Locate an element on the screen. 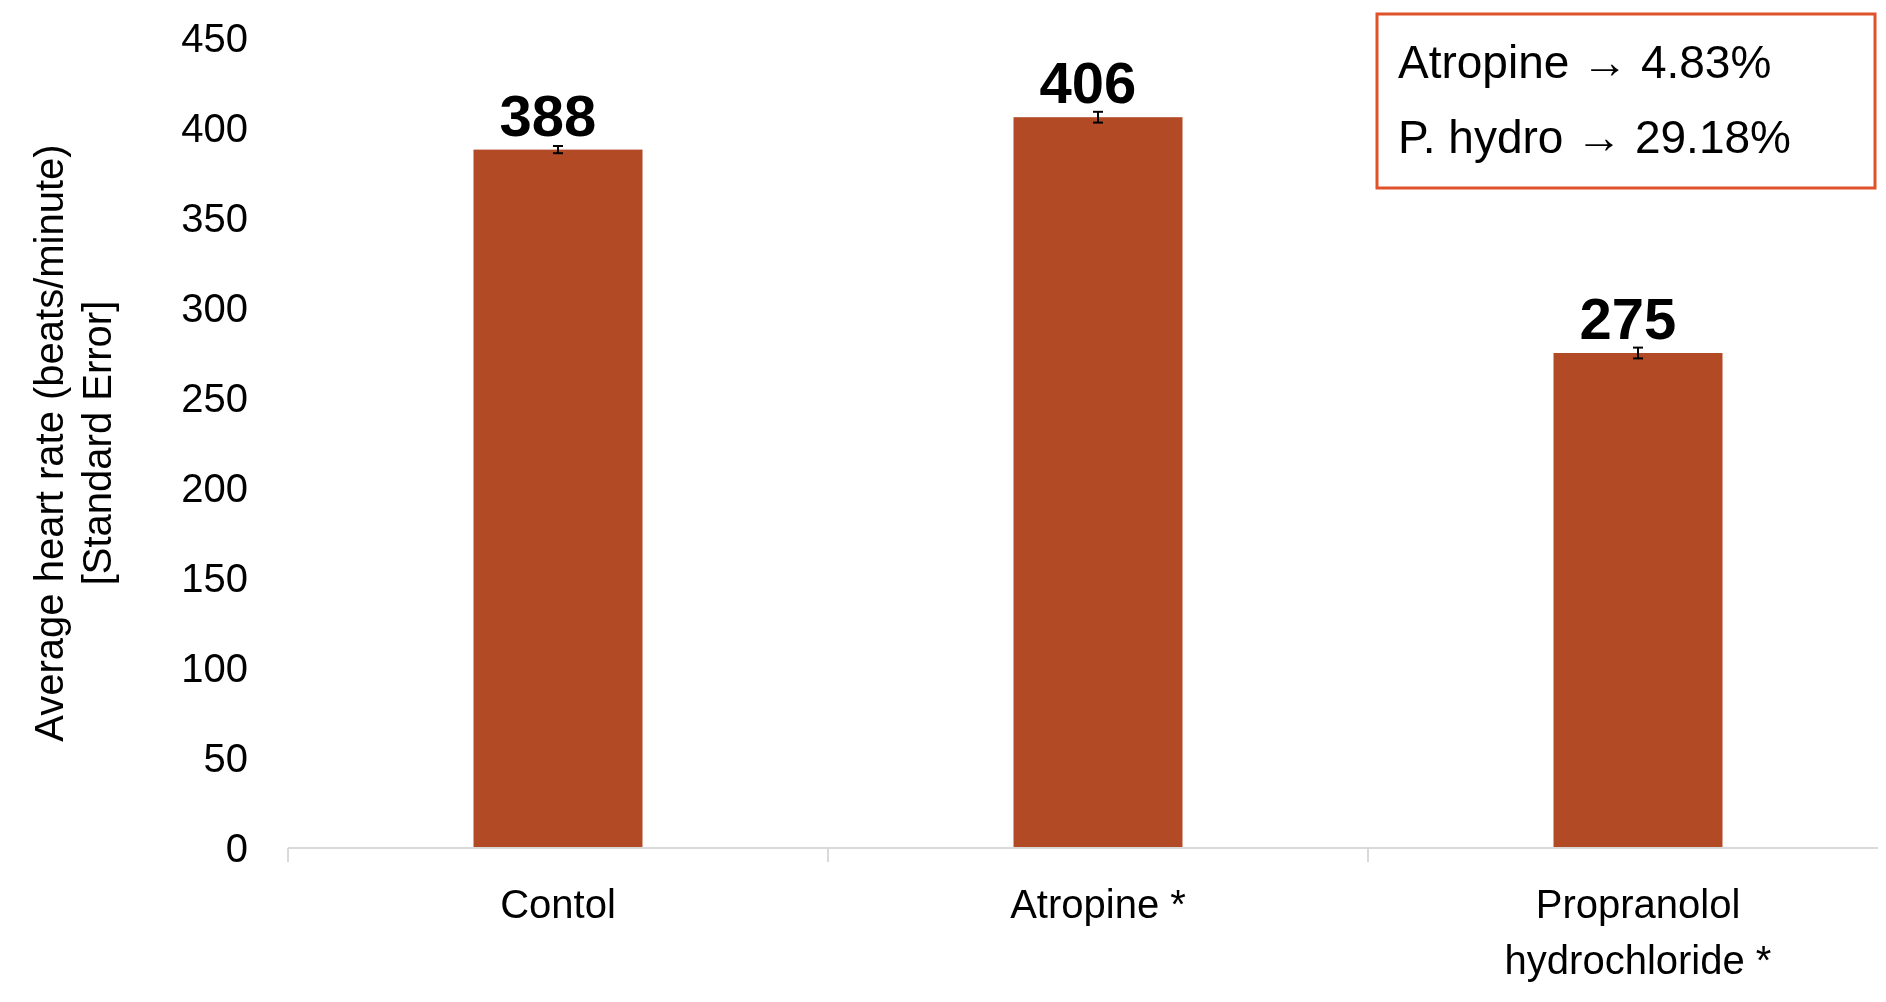  y-tick-label: 350 is located at coordinates (214, 218).